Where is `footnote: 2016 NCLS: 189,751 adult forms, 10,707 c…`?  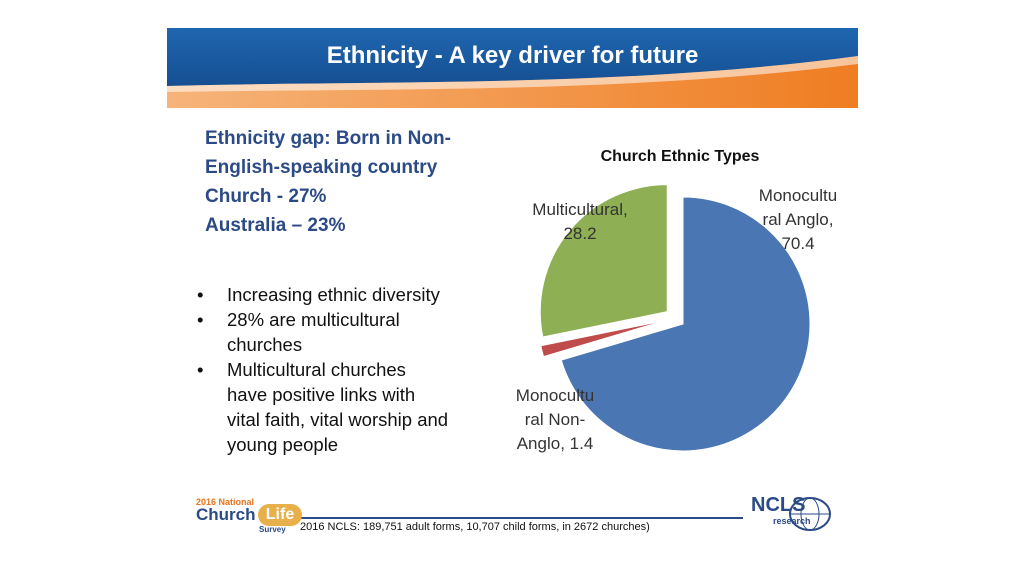
footnote: 2016 NCLS: 189,751 adult forms, 10,707 c… is located at coordinates (475, 527).